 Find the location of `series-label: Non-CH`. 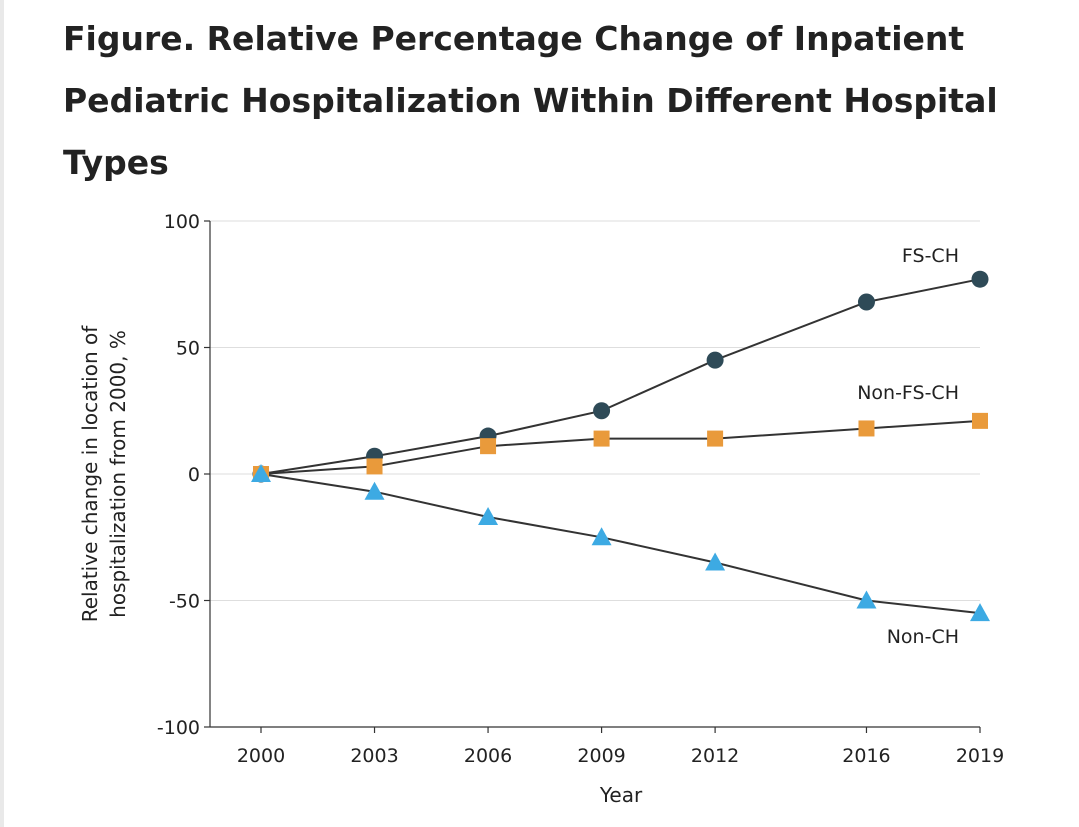

series-label: Non-CH is located at coordinates (923, 637).